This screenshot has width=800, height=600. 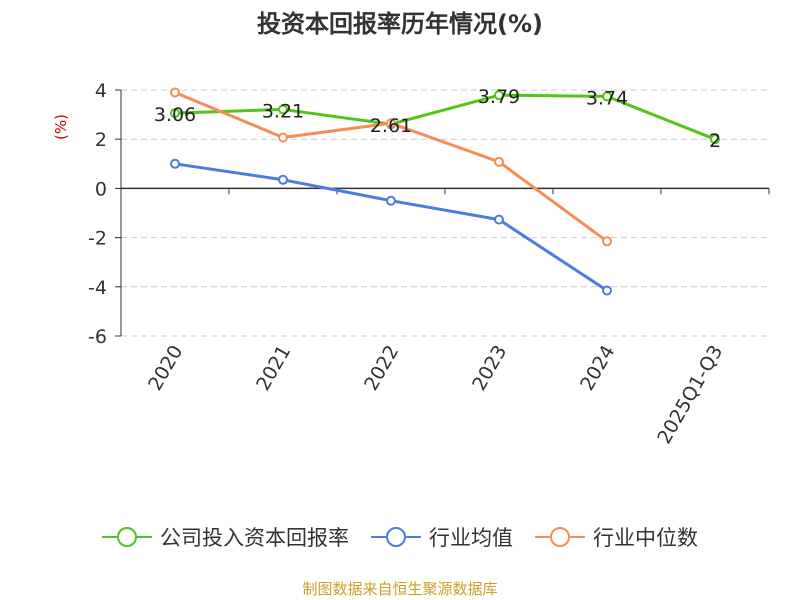 What do you see at coordinates (489, 368) in the screenshot?
I see `x-tick-label: 2023` at bounding box center [489, 368].